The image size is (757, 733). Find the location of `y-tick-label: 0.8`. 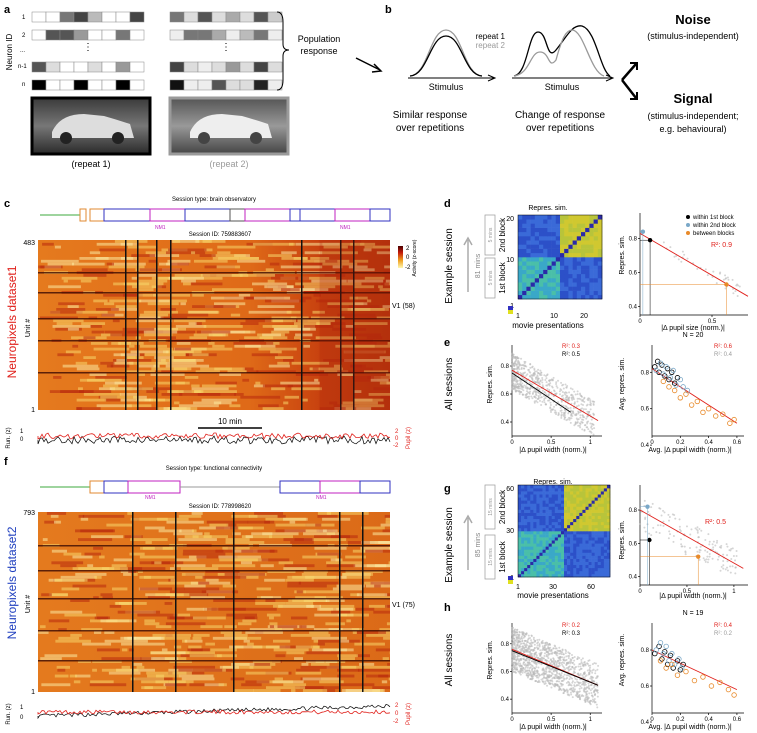

y-tick-label: 0.8 is located at coordinates (633, 511).